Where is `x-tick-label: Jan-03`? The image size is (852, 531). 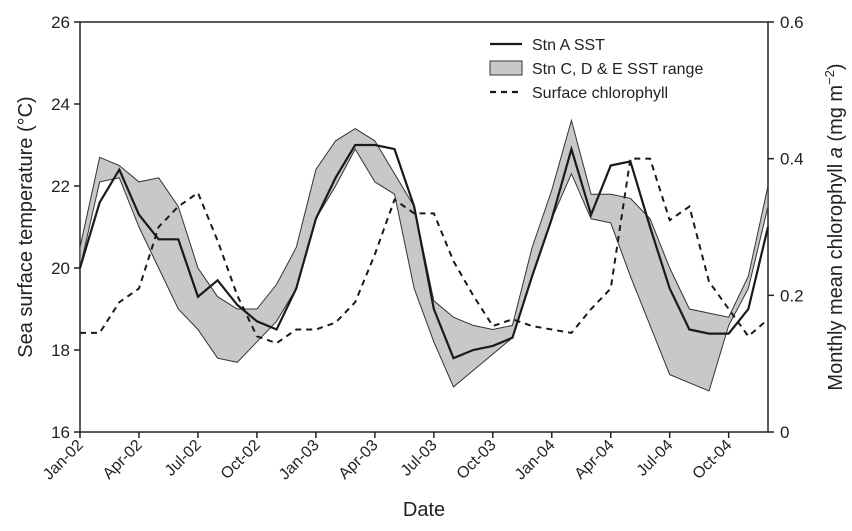 x-tick-label: Jan-03 is located at coordinates (299, 460).